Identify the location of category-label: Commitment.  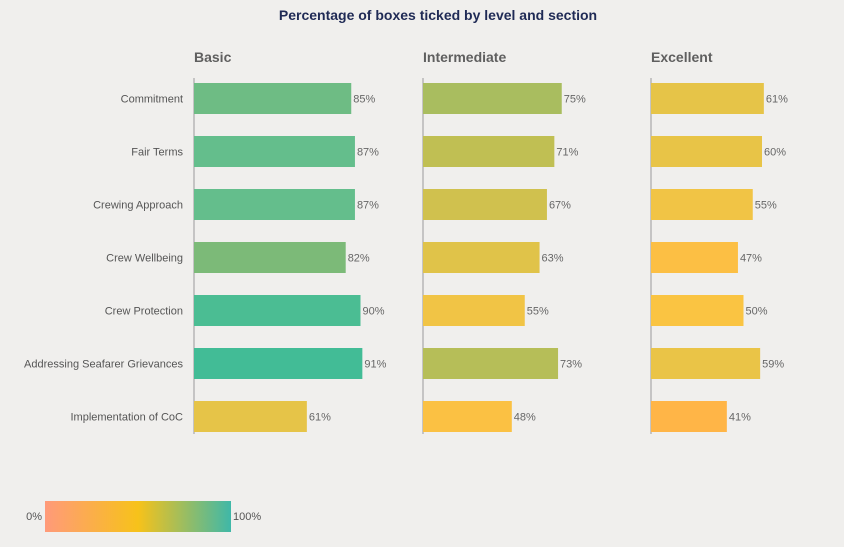
(152, 100).